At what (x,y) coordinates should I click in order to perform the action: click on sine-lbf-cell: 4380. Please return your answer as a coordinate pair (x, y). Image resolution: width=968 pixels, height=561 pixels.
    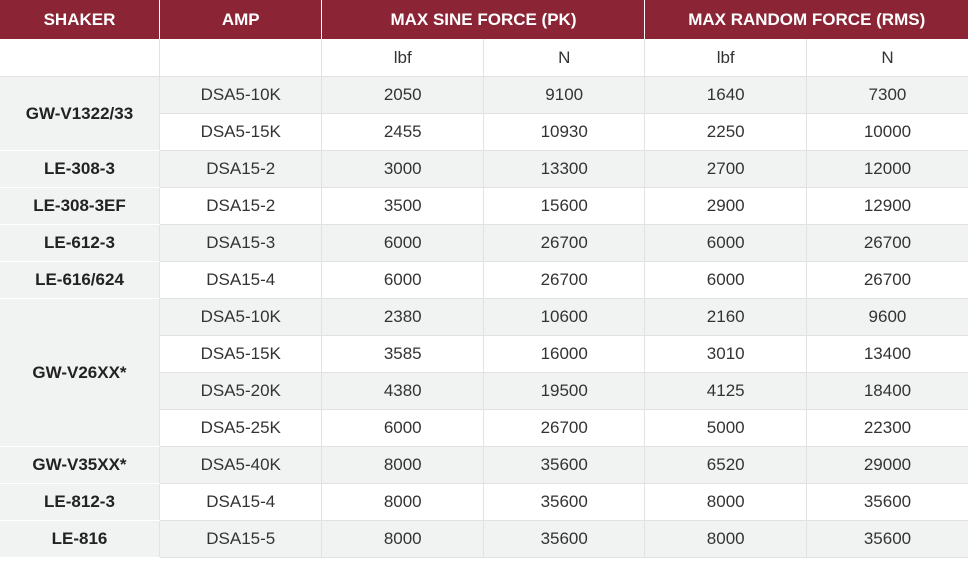
    Looking at the image, I should click on (402, 391).